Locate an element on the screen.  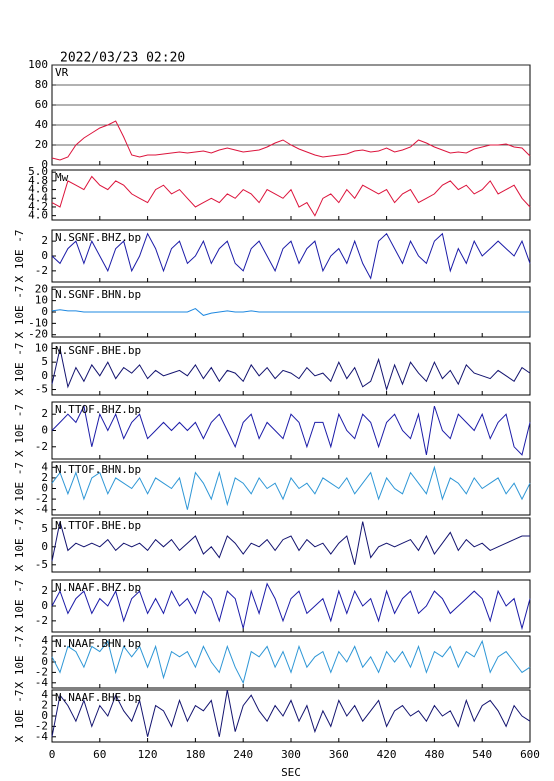
panel-title: N.SGNF.BHN.bp is located at coordinates (98, 294).